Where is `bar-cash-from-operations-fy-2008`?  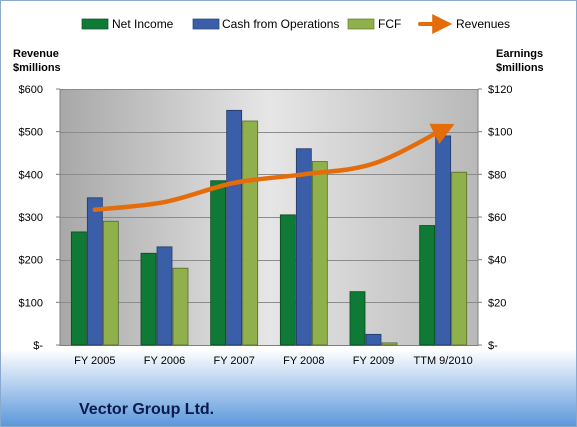
bar-cash-from-operations-fy-2008 is located at coordinates (303, 247).